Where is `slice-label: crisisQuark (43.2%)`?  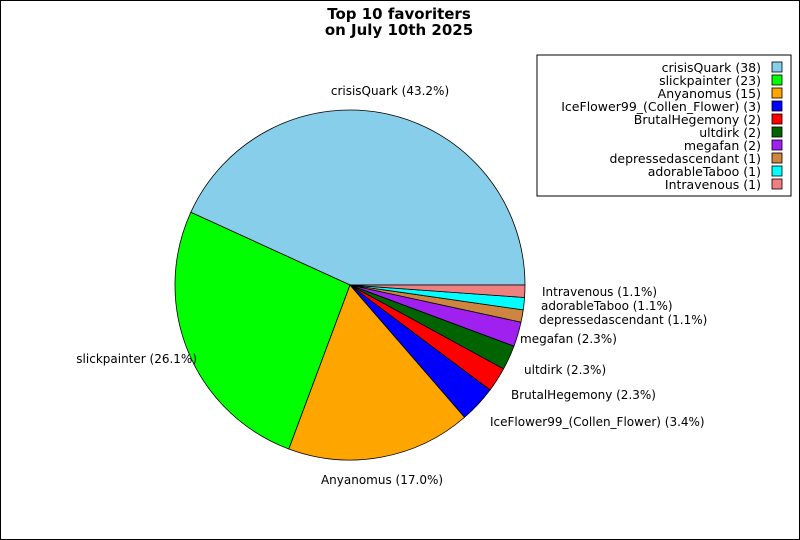 slice-label: crisisQuark (43.2%) is located at coordinates (390, 91).